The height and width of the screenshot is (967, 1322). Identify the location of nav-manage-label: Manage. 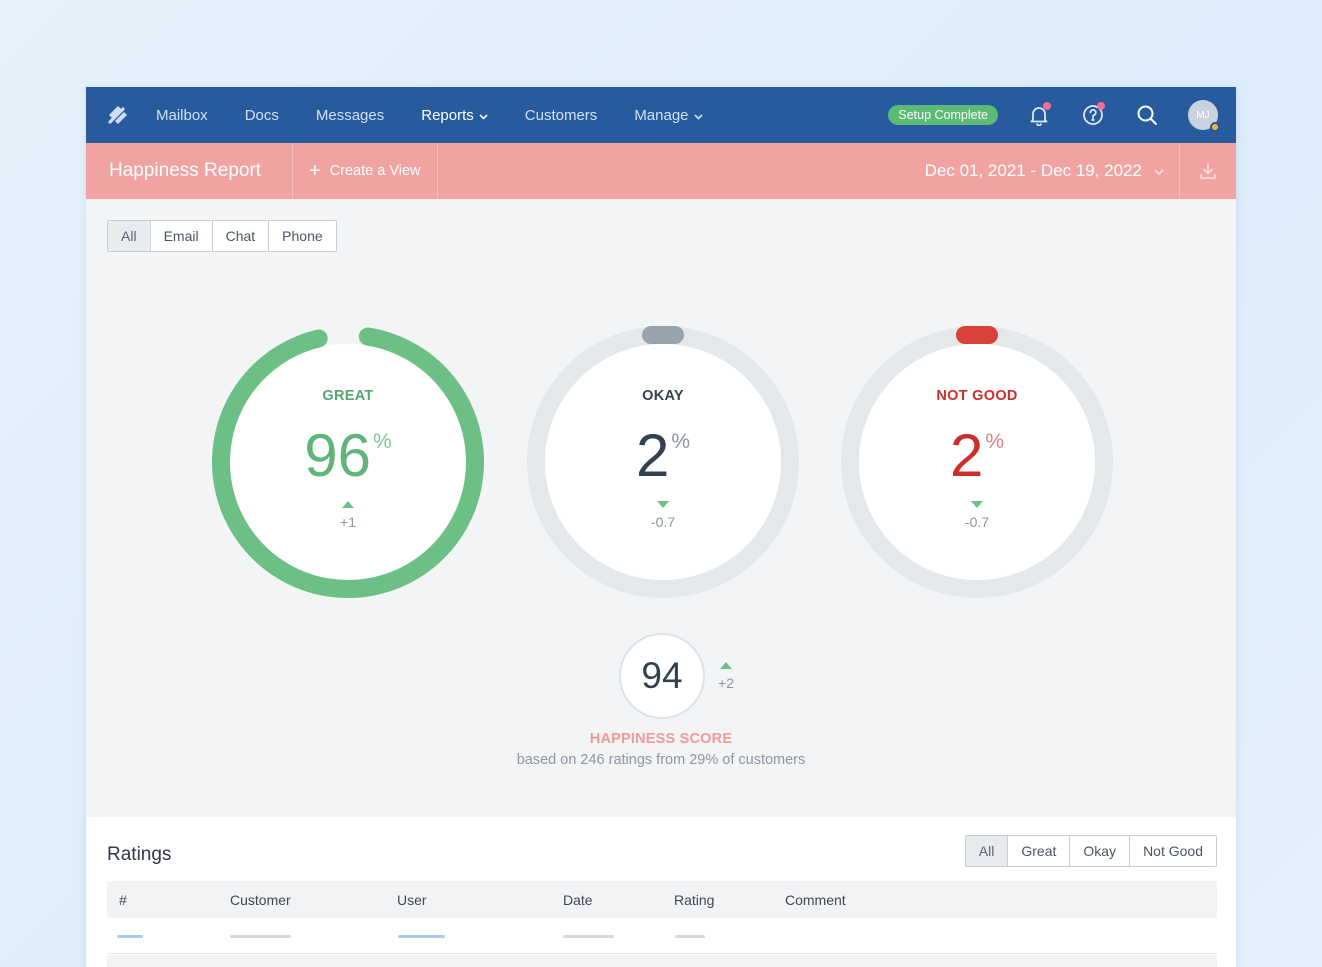
(661, 115).